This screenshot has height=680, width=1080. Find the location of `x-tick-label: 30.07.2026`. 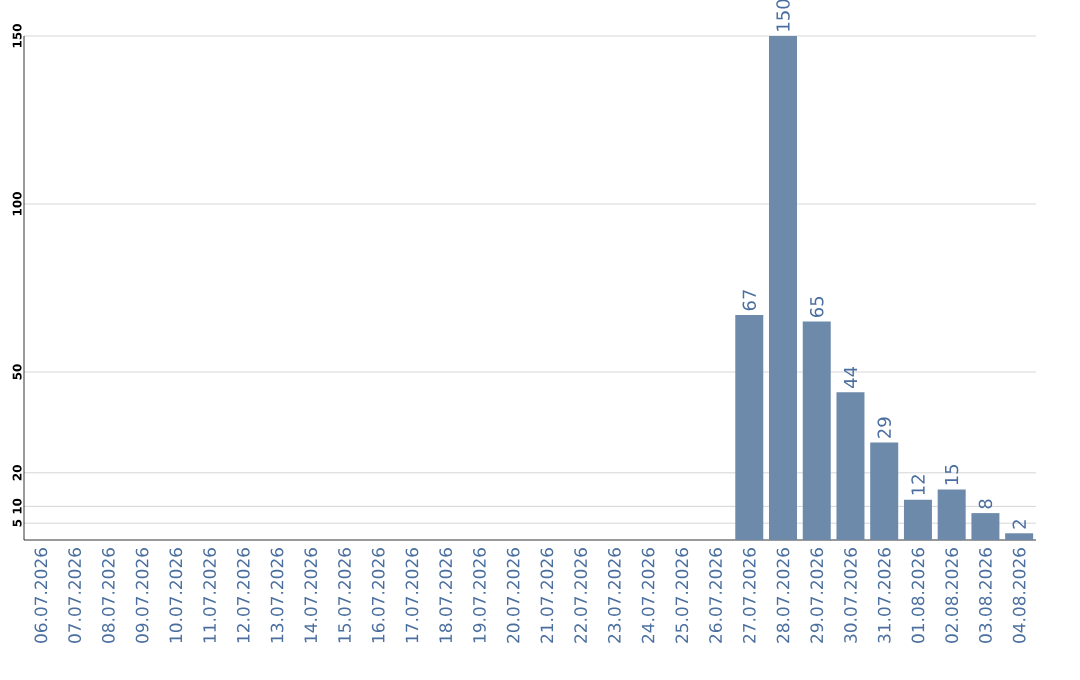

x-tick-label: 30.07.2026 is located at coordinates (850, 595).